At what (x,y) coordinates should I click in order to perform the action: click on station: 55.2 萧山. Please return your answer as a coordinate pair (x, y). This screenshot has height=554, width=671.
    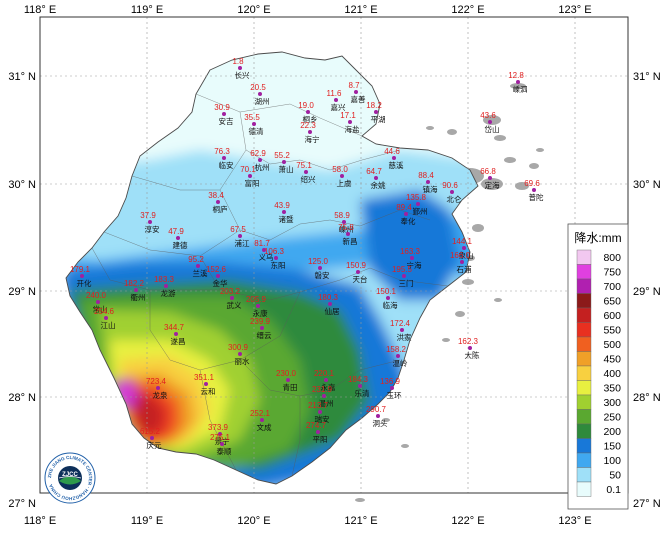
    Looking at the image, I should click on (283, 162).